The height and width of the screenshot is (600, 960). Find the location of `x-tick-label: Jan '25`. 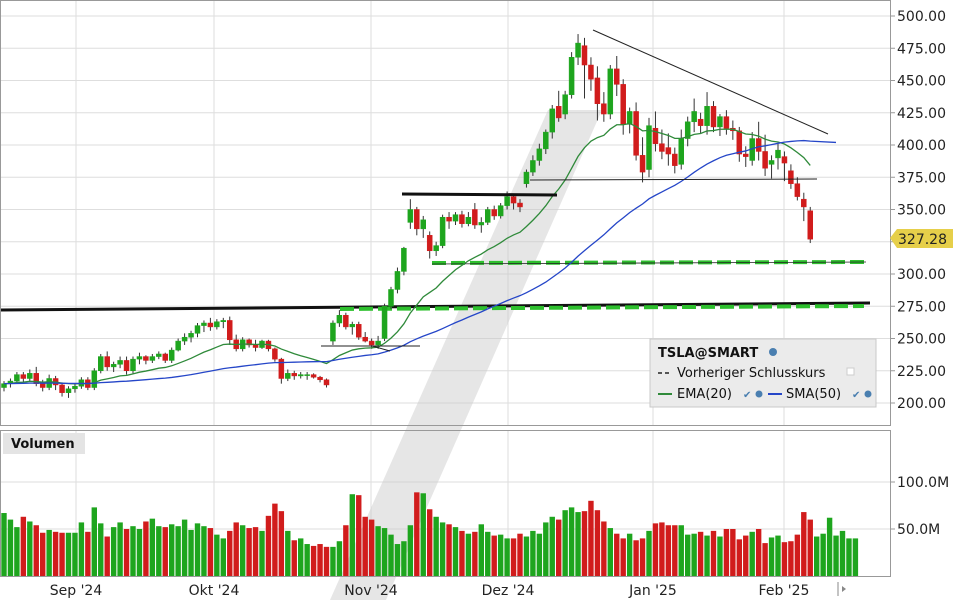

x-tick-label: Jan '25 is located at coordinates (652, 591).